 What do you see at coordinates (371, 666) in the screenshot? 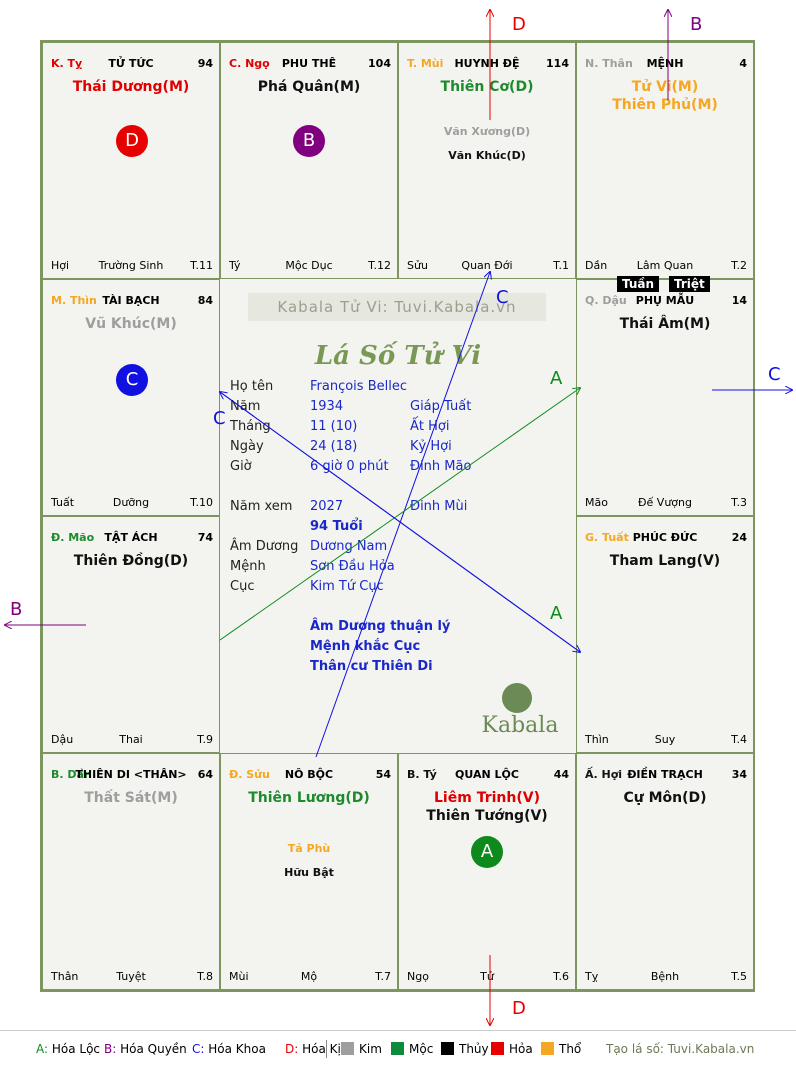
I see `note-line: Thân cư Thiên Di` at bounding box center [371, 666].